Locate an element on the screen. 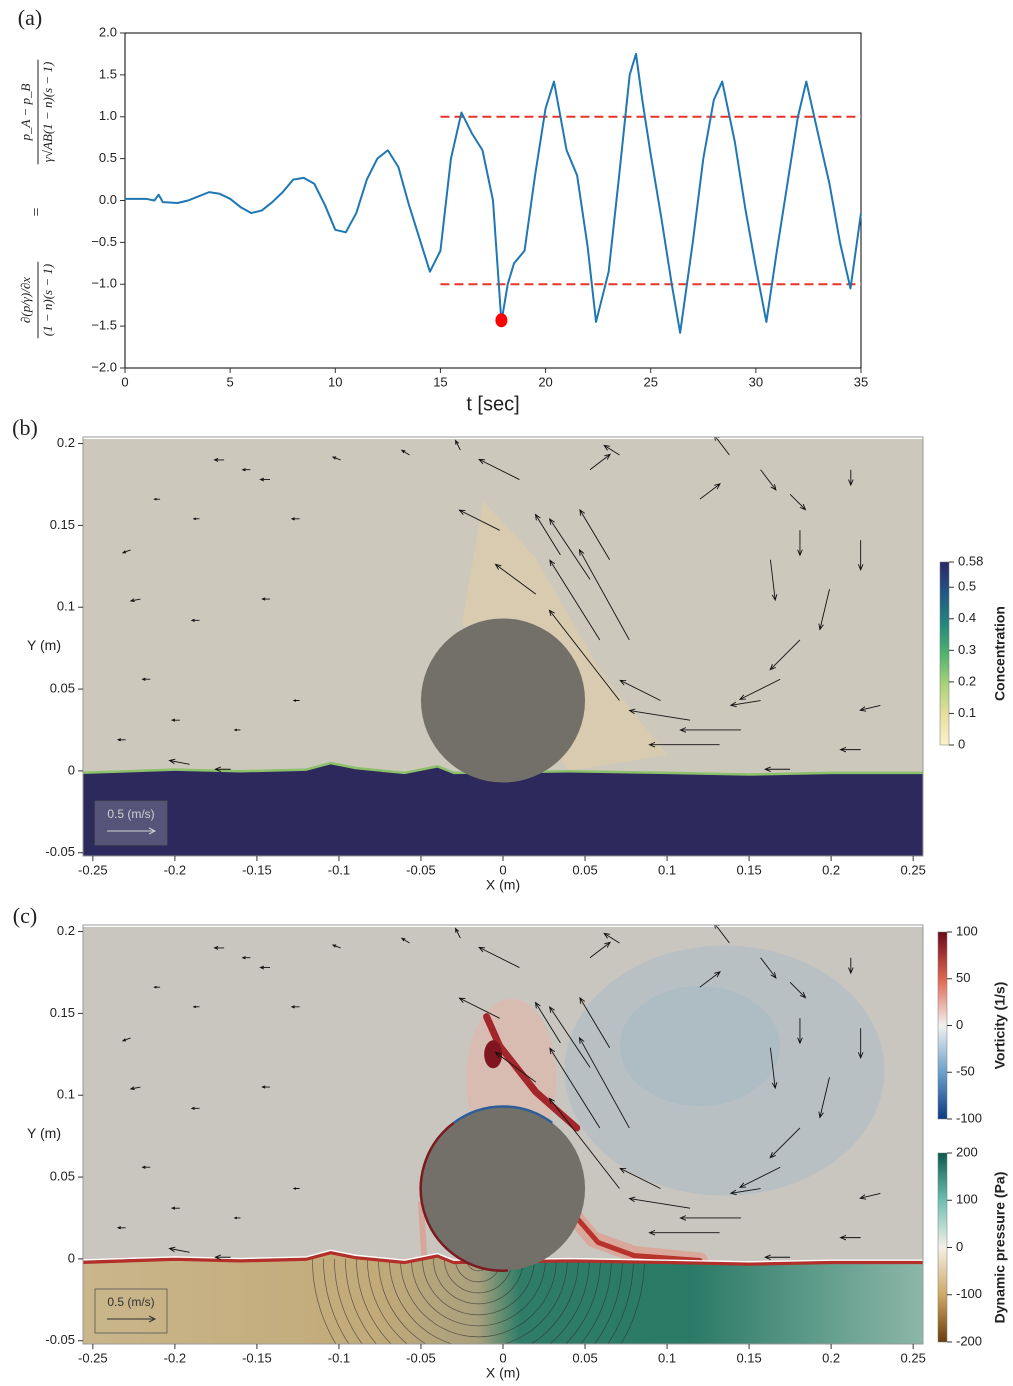  wake-core is located at coordinates (493, 1054).